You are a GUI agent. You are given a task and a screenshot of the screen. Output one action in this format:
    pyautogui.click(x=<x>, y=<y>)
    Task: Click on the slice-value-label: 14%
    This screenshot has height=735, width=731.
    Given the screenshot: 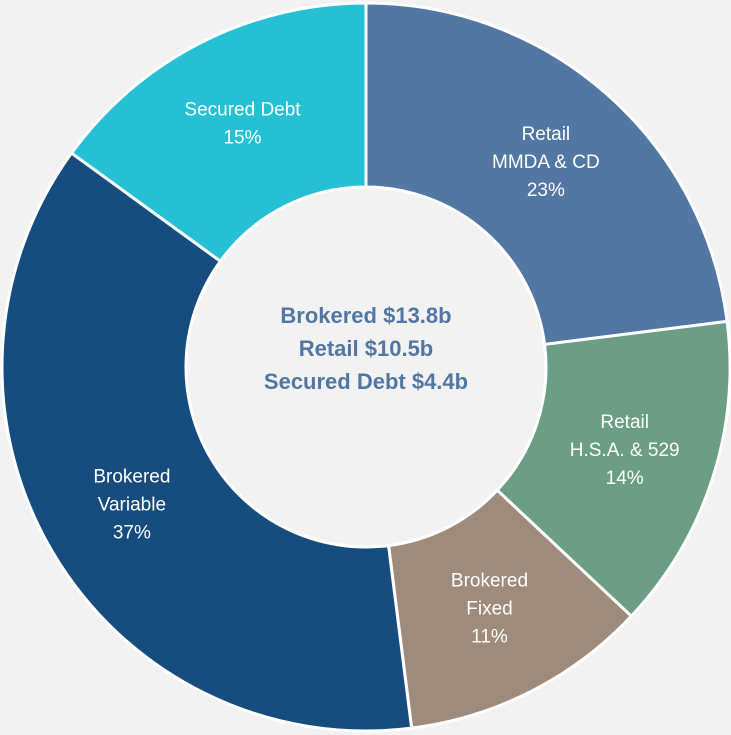 What is the action you would take?
    pyautogui.click(x=625, y=478)
    